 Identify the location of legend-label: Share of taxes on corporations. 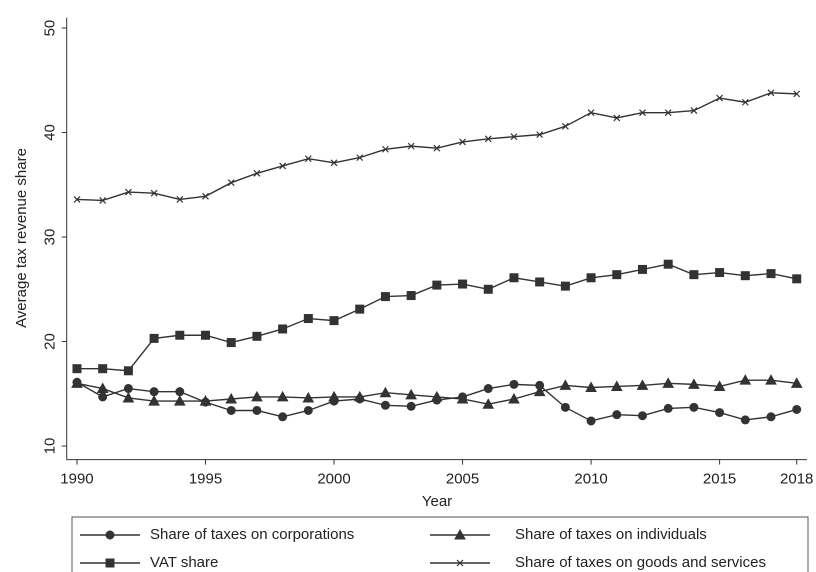
(252, 534).